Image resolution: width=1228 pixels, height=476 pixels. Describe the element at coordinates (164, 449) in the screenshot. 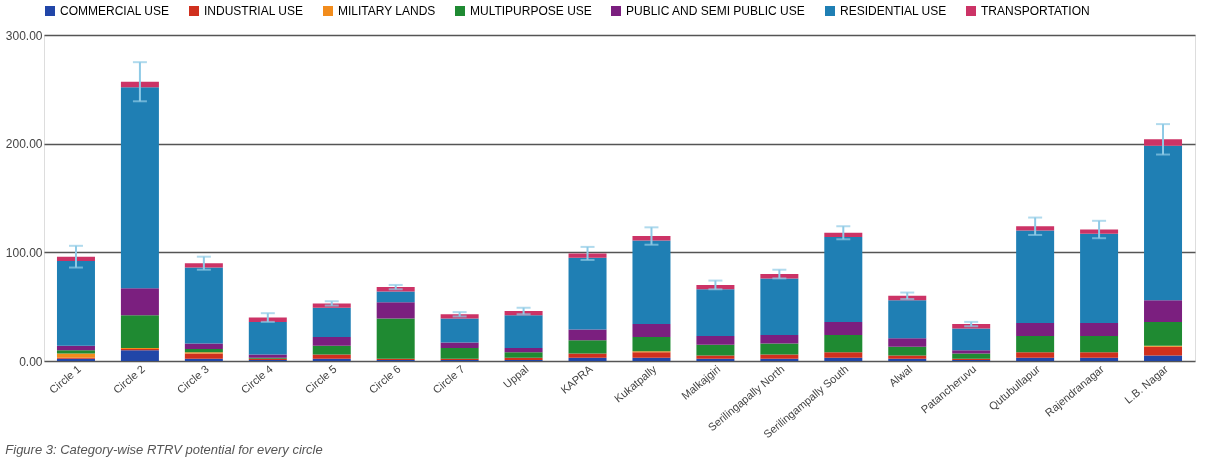

I see `caption: Figure 3: Category-wise RTRV potential for every circle` at that location.